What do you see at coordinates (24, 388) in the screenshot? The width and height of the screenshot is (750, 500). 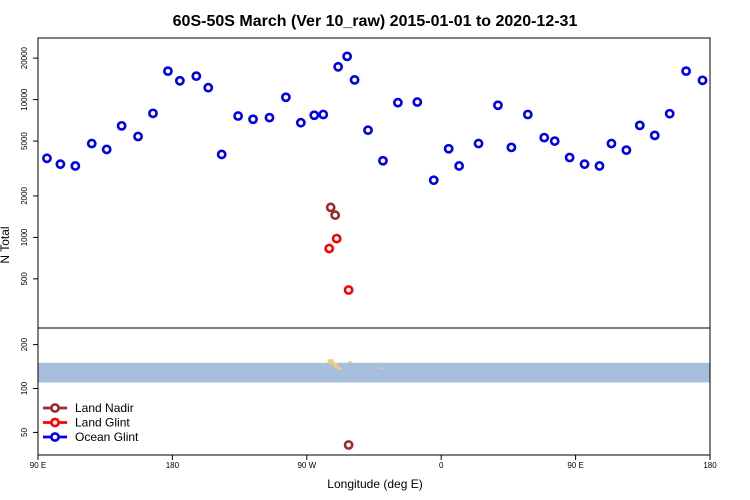 I see `y-tick-label: 100` at bounding box center [24, 388].